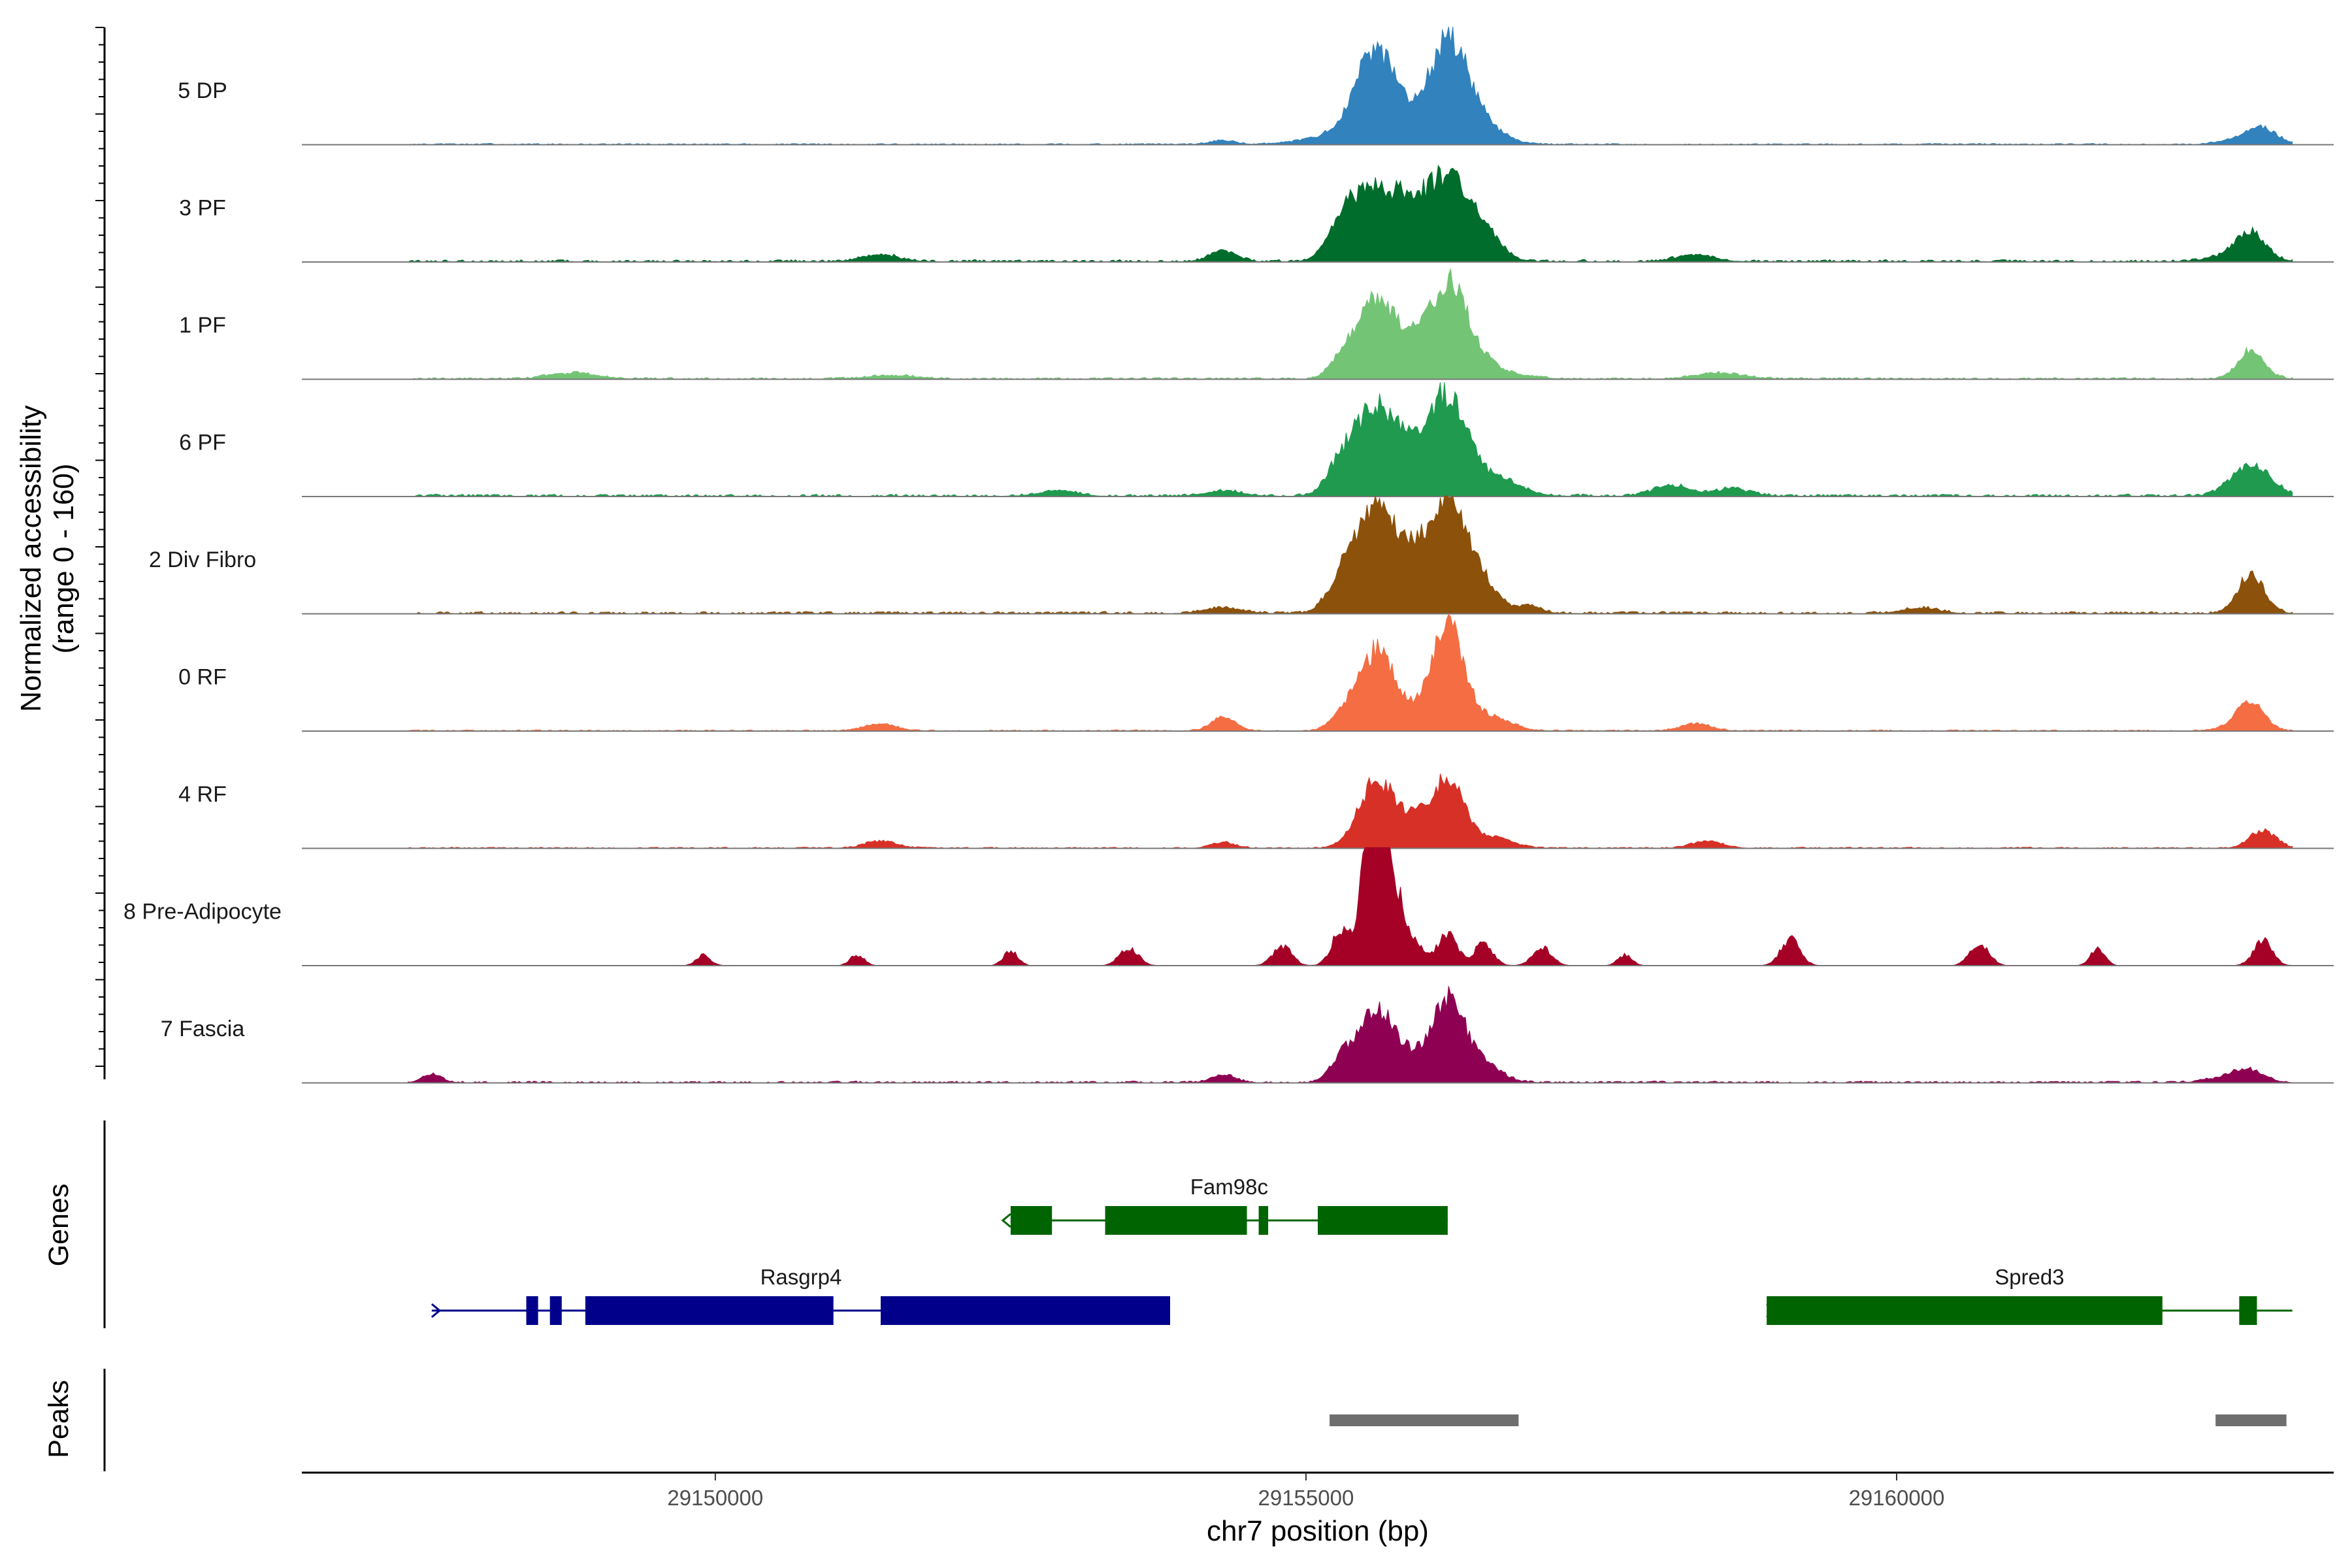 The width and height of the screenshot is (2352, 1568). Describe the element at coordinates (202, 559) in the screenshot. I see `track-label: 2 Div Fibro` at that location.